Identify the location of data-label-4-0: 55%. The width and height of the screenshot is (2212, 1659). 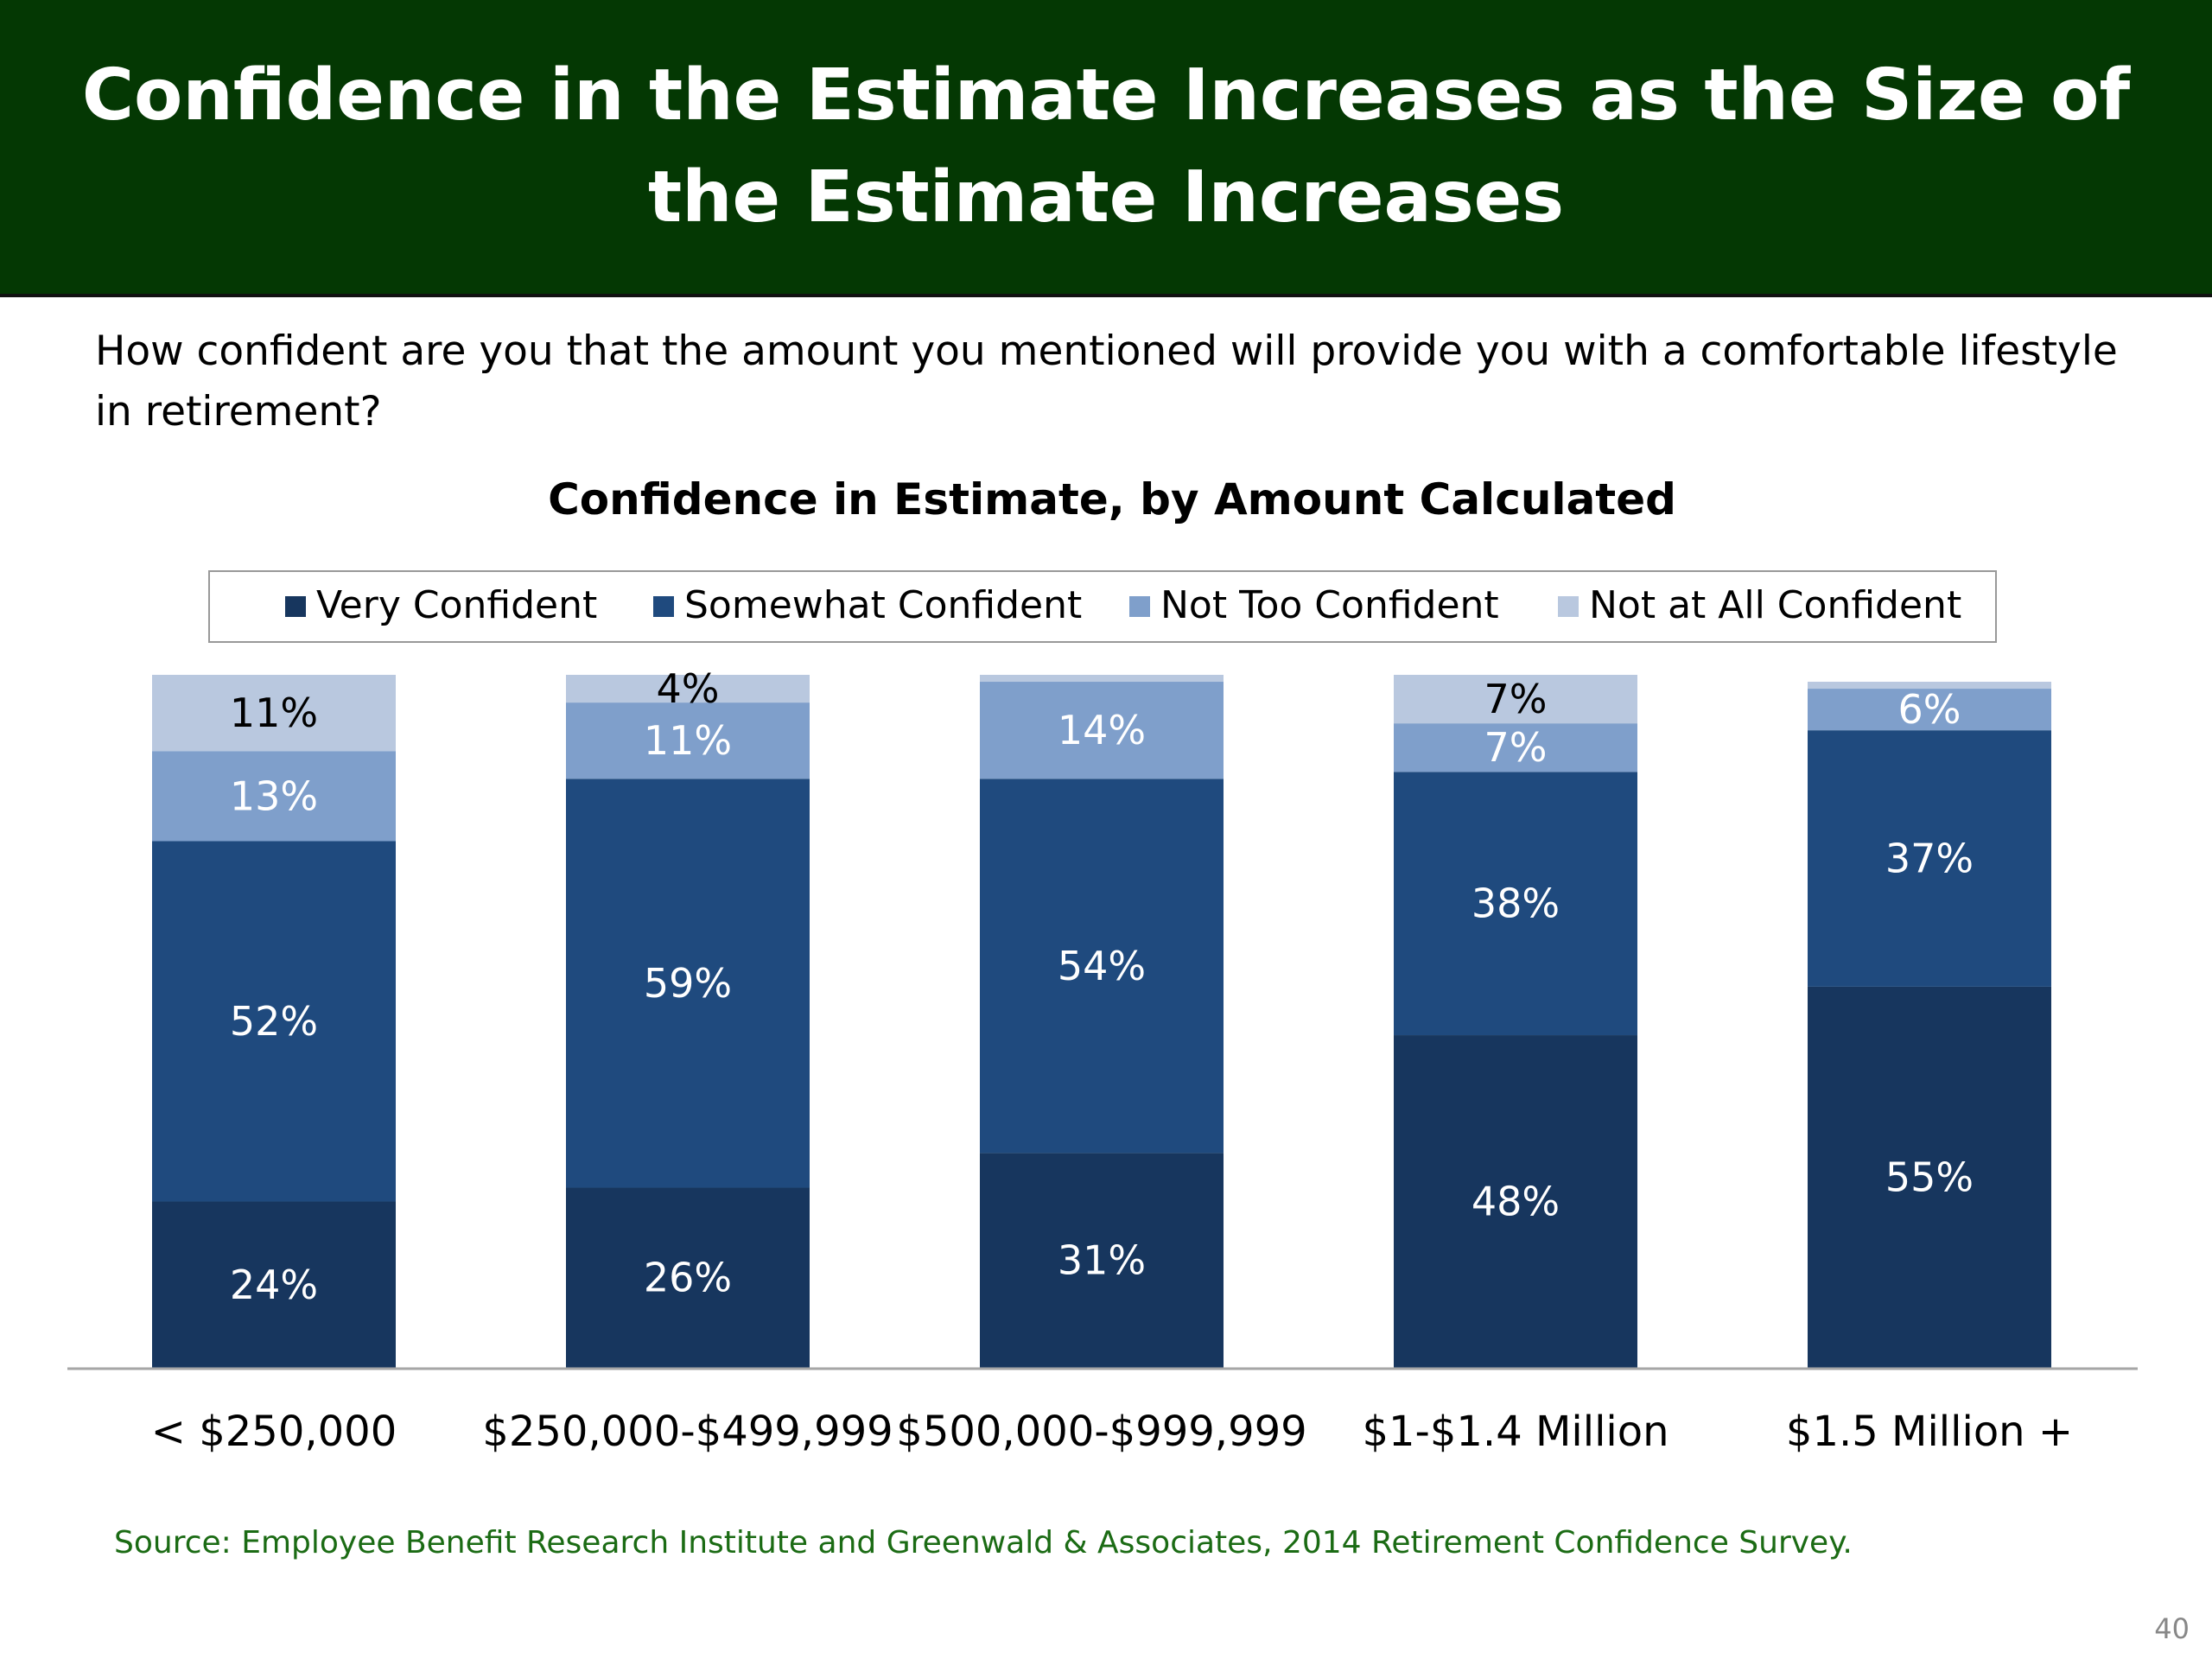
(1929, 1177).